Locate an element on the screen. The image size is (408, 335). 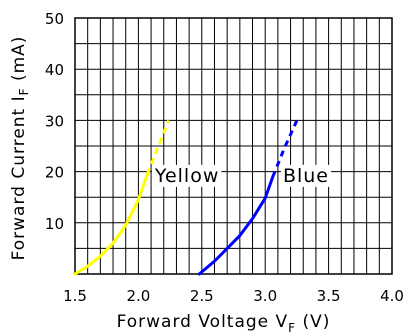
y-axis-title-main: Forward Current I is located at coordinates (19, 177).